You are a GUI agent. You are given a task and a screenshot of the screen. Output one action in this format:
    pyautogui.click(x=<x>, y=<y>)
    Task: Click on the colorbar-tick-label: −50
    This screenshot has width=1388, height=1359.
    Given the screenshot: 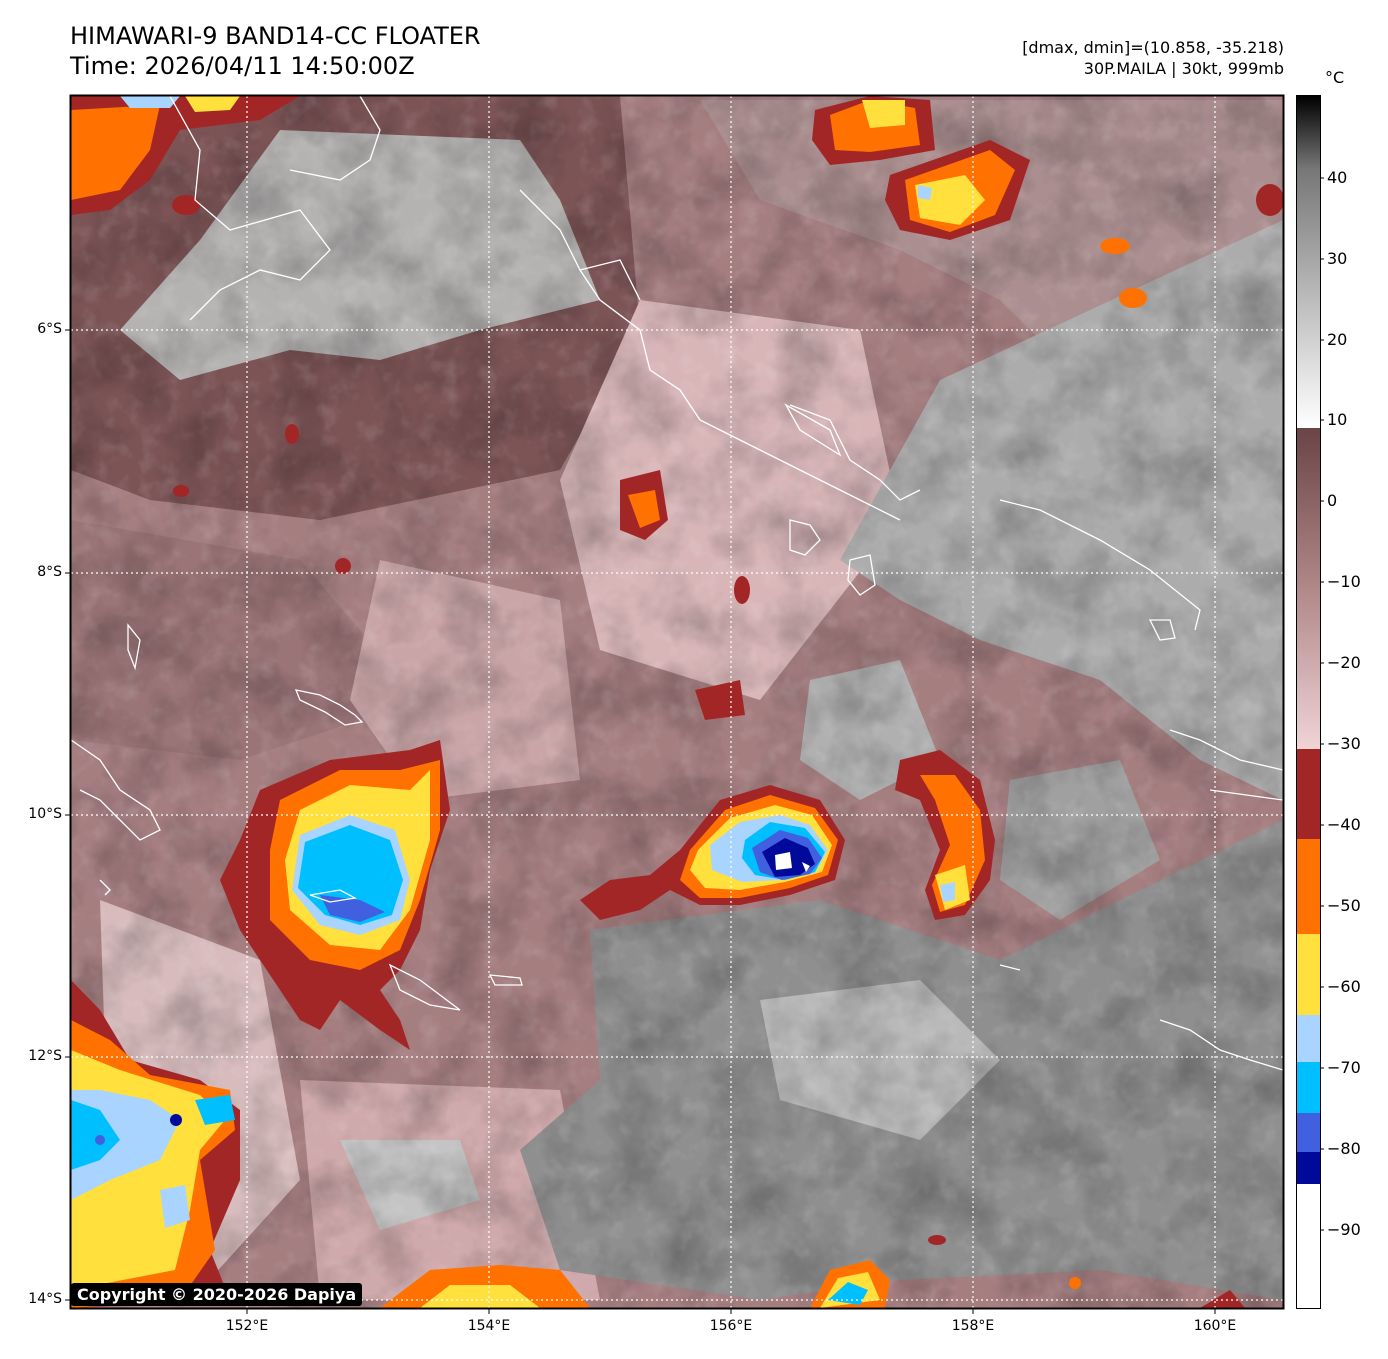 What is the action you would take?
    pyautogui.click(x=1344, y=905)
    